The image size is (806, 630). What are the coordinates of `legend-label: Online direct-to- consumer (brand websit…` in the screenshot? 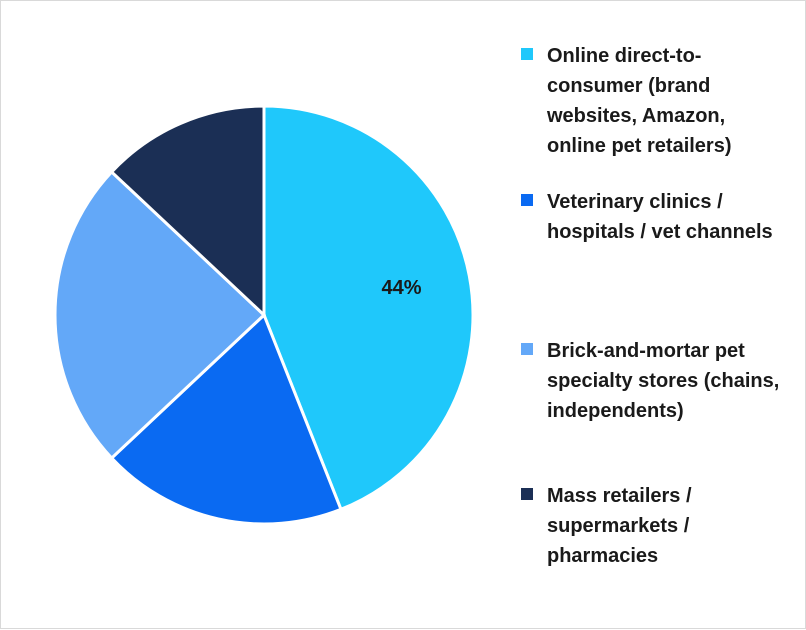 It's located at (639, 101).